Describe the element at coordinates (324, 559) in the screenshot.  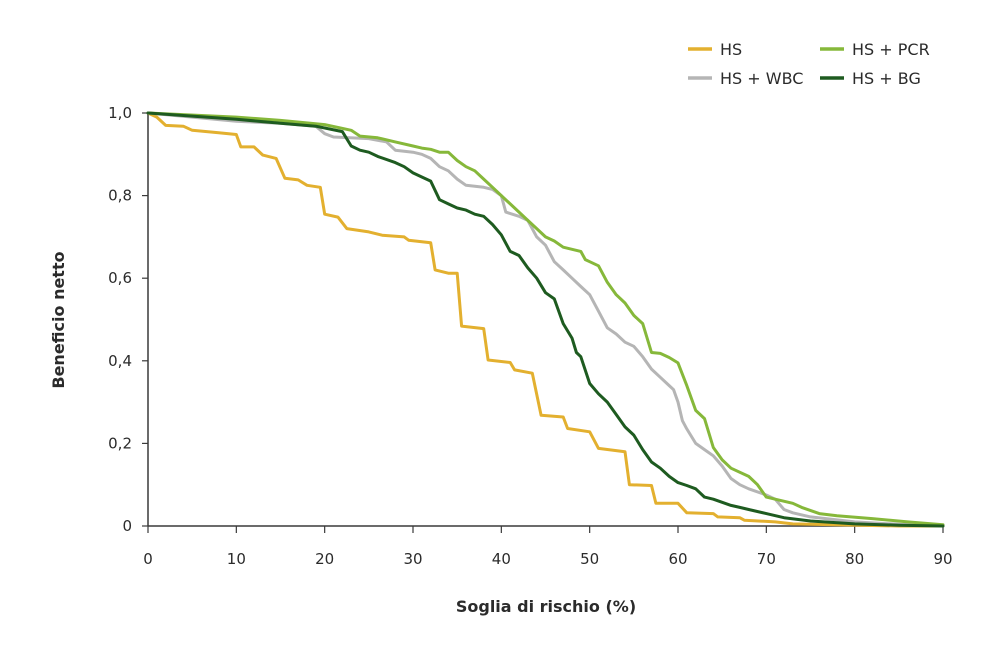
I see `x-tick-label: 20` at that location.